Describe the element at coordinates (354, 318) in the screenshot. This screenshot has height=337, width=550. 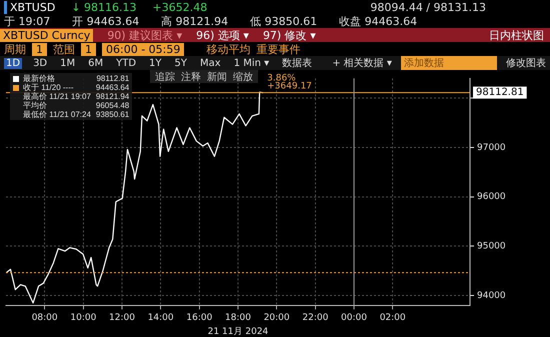
I see `x-tick-label: 00:00` at that location.